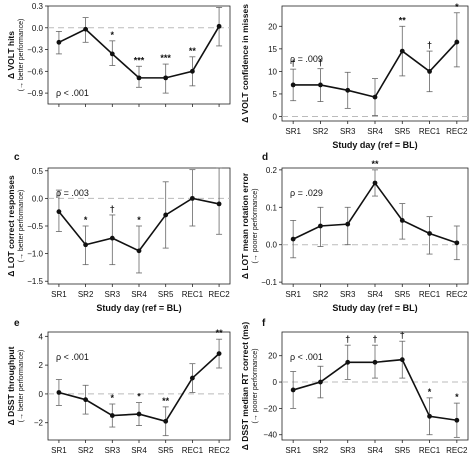  I want to click on x-tick-label: REC2, so click(219, 450).